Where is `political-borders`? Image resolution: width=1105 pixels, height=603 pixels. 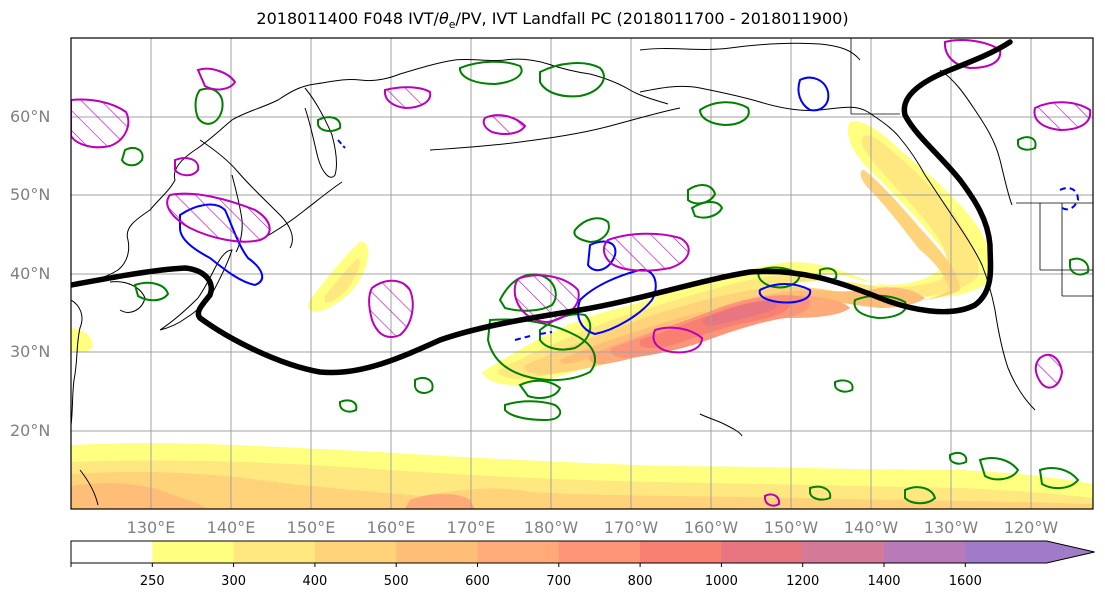
political-borders is located at coordinates (971, 167).